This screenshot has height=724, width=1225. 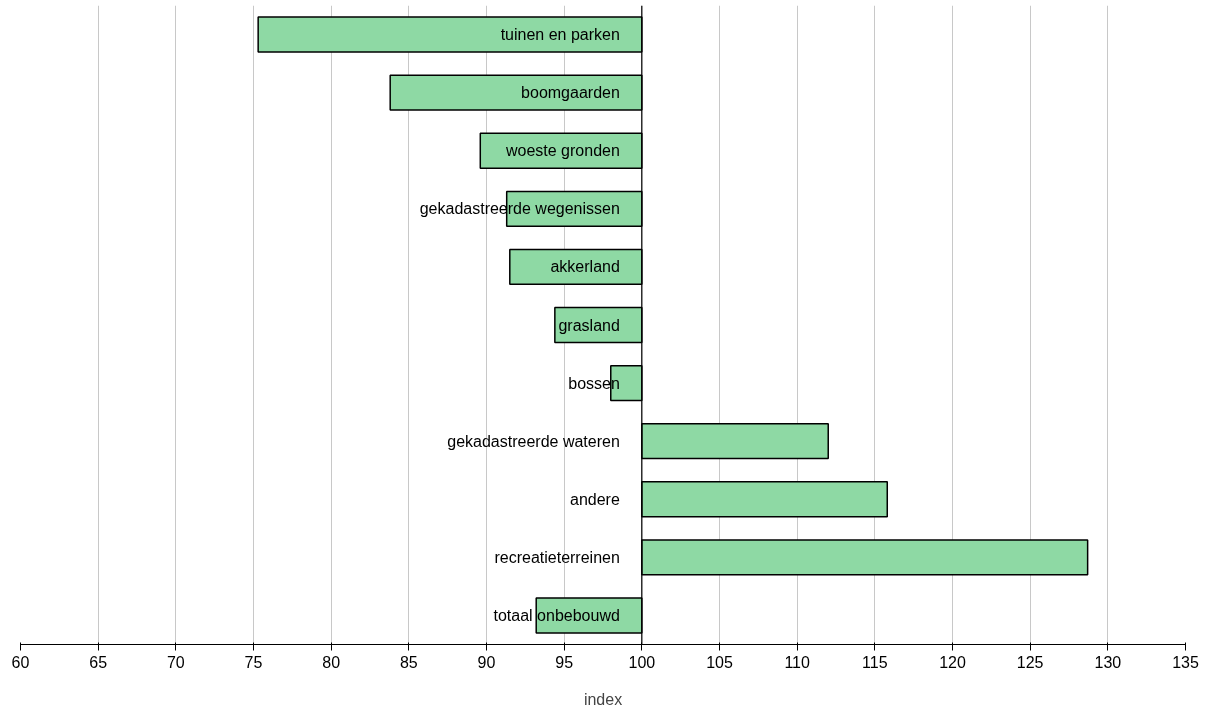 What do you see at coordinates (589, 325) in the screenshot?
I see `y-tick-label: grasland` at bounding box center [589, 325].